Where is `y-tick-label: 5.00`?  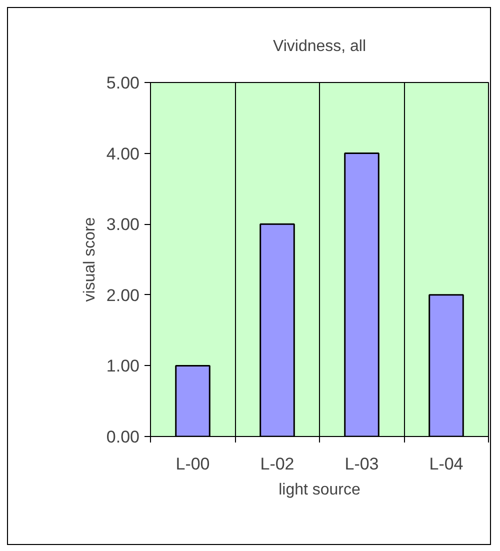
y-tick-label: 5.00 is located at coordinates (123, 83).